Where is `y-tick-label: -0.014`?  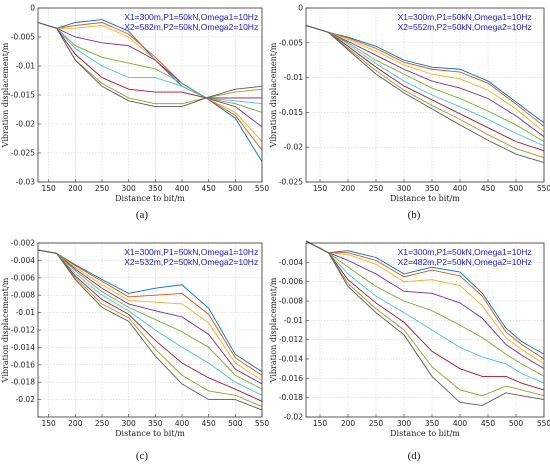
y-tick-label: -0.014 is located at coordinates (291, 359).